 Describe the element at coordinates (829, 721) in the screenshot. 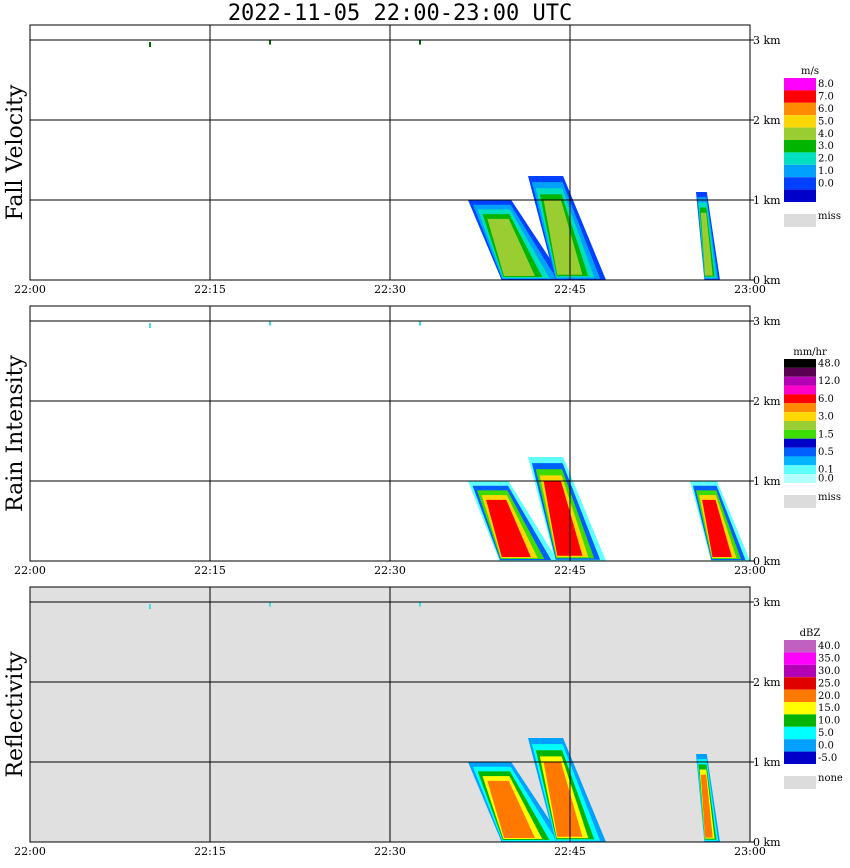

I see `colorbar-label: 10.0` at that location.